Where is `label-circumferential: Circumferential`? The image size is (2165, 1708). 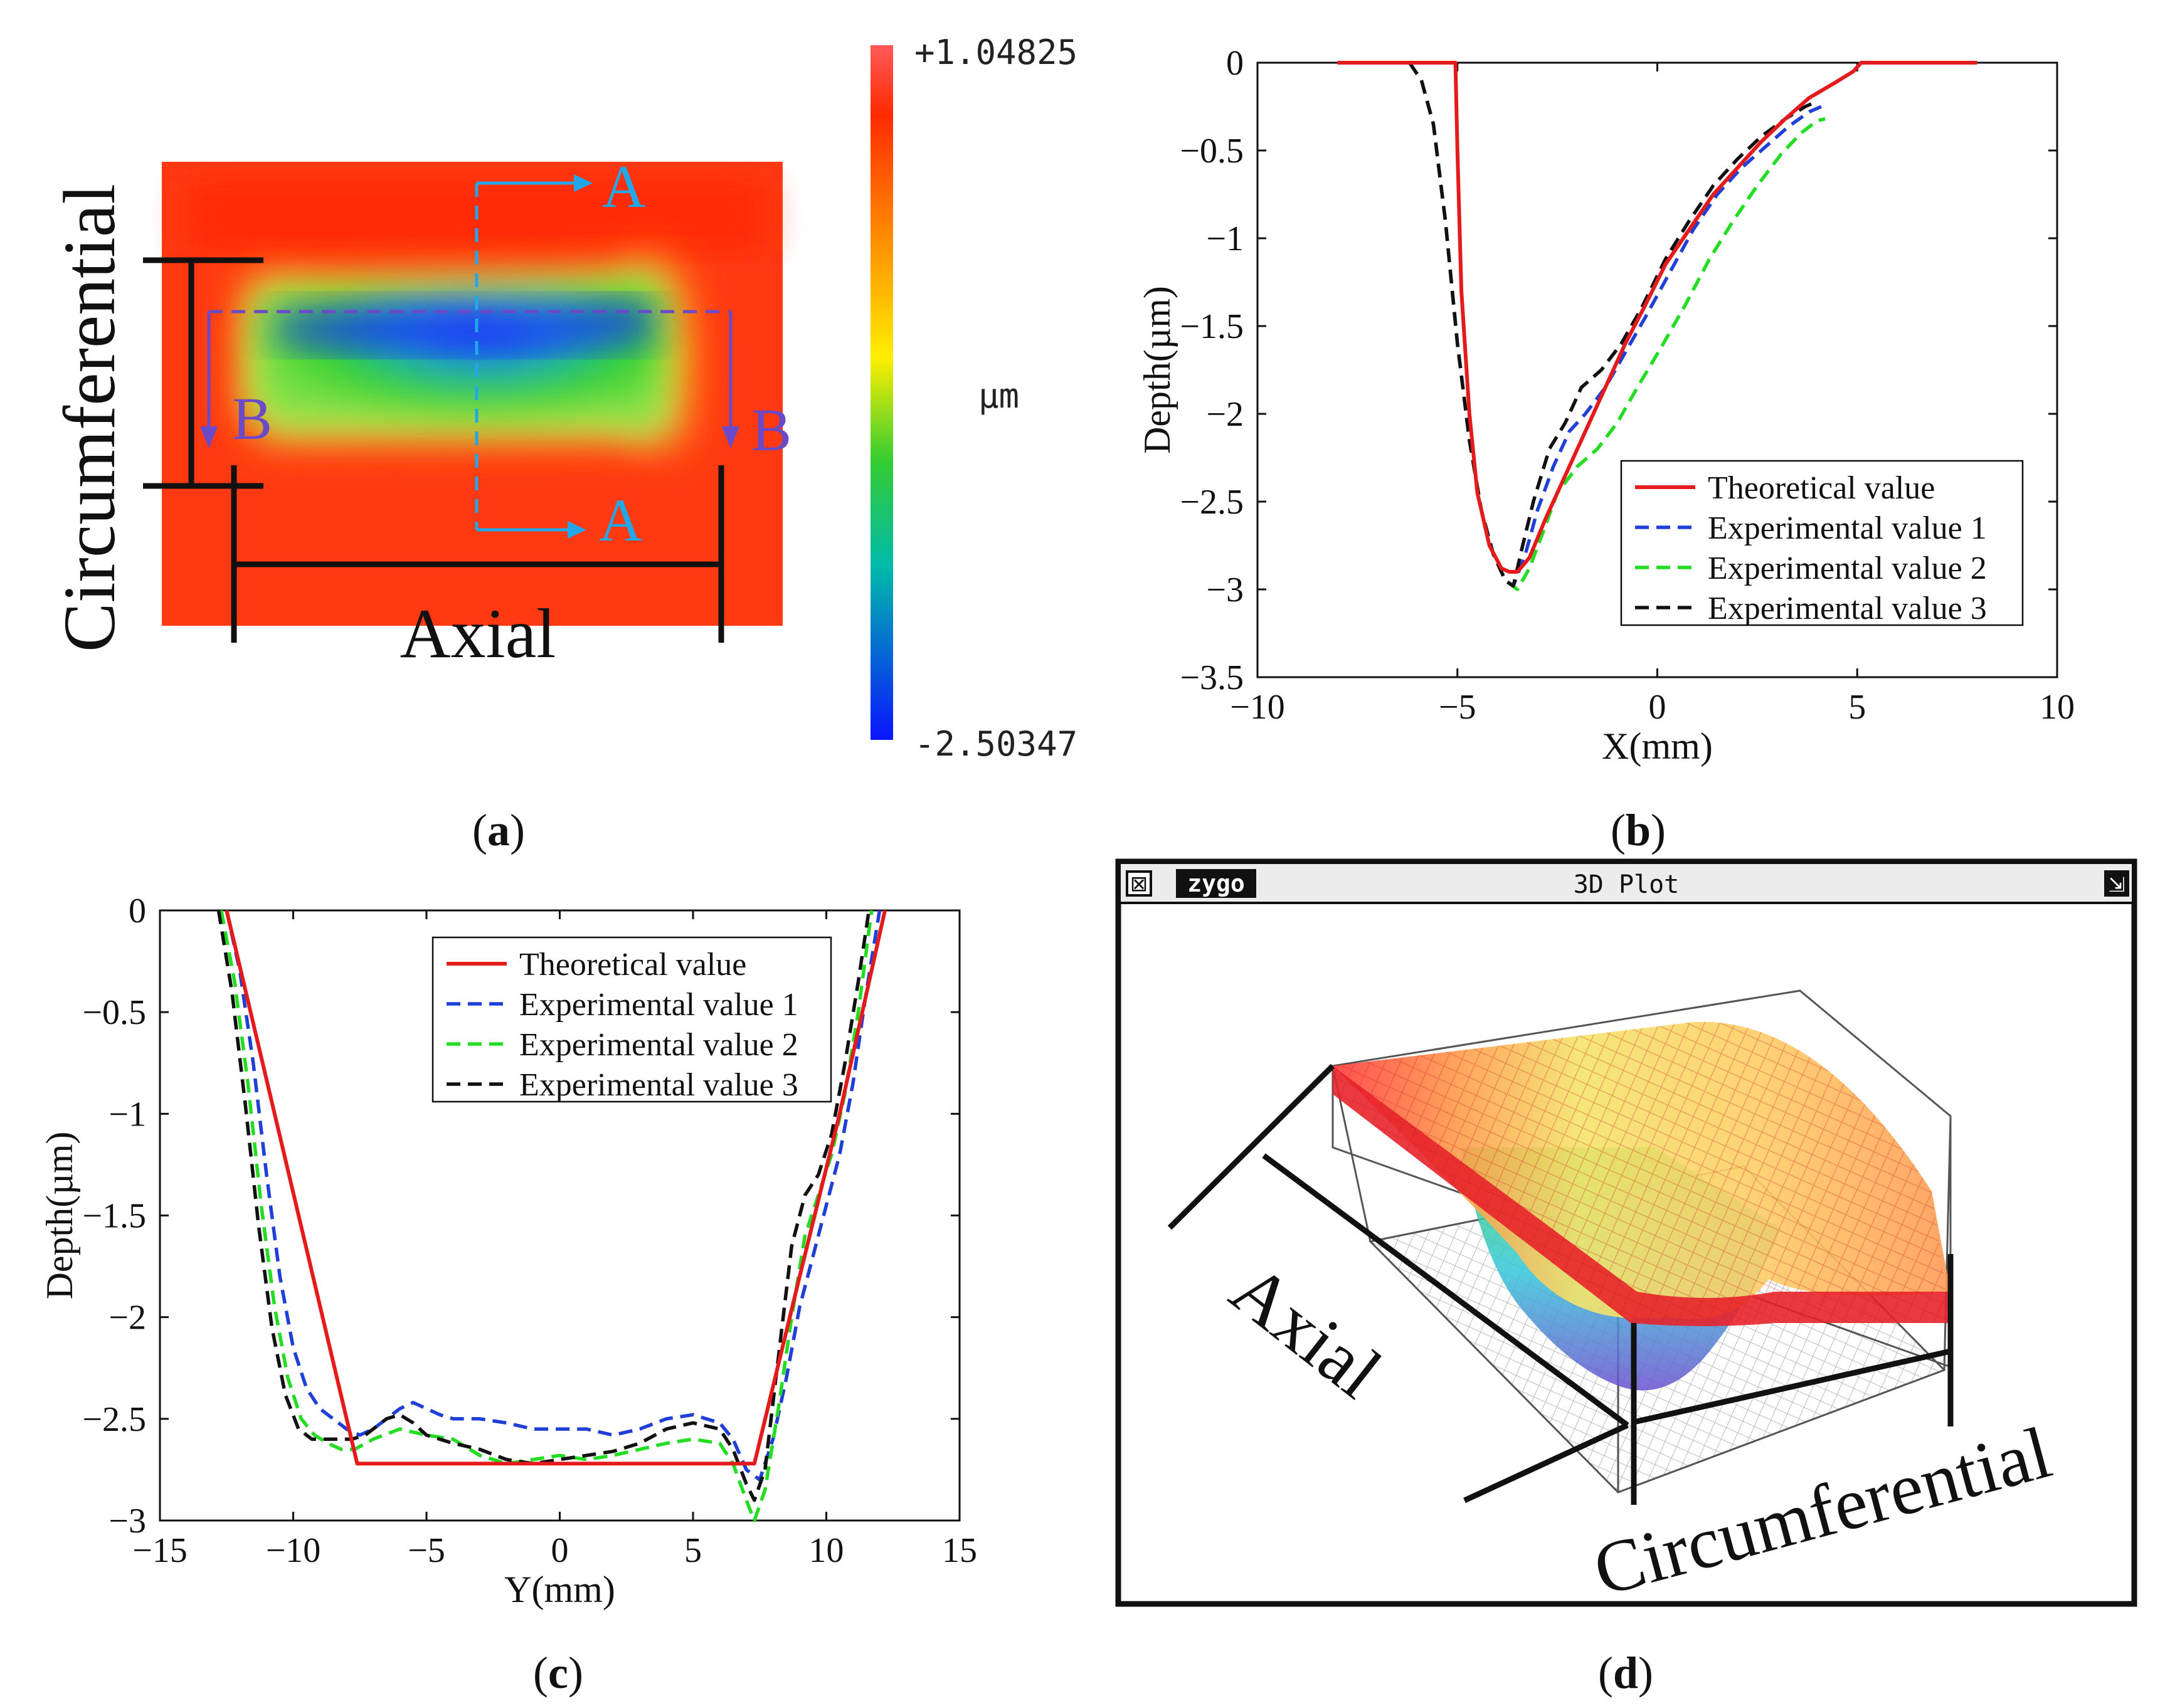 label-circumferential: Circumferential is located at coordinates (89, 418).